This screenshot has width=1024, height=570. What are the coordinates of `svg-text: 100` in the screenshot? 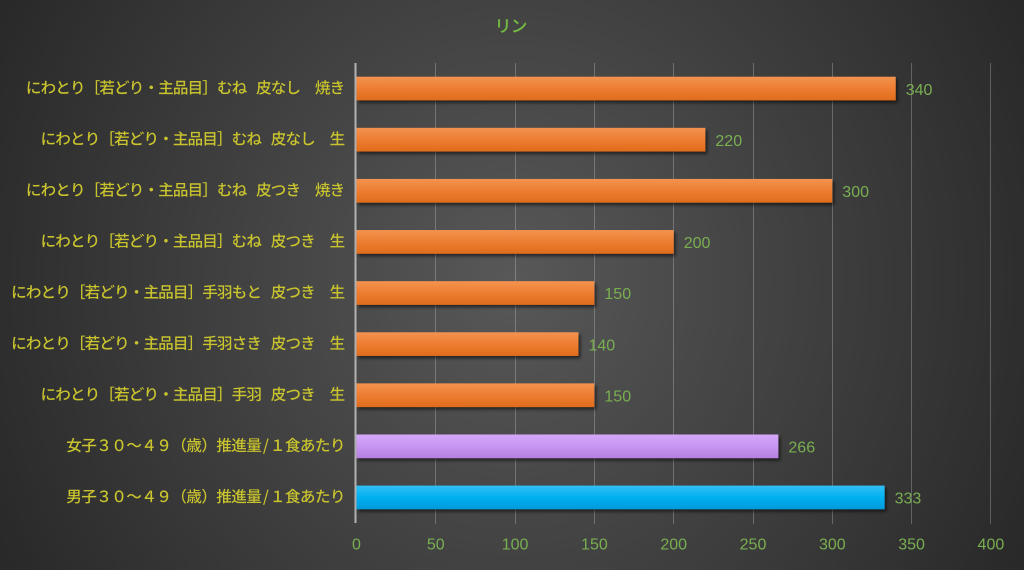 It's located at (515, 545).